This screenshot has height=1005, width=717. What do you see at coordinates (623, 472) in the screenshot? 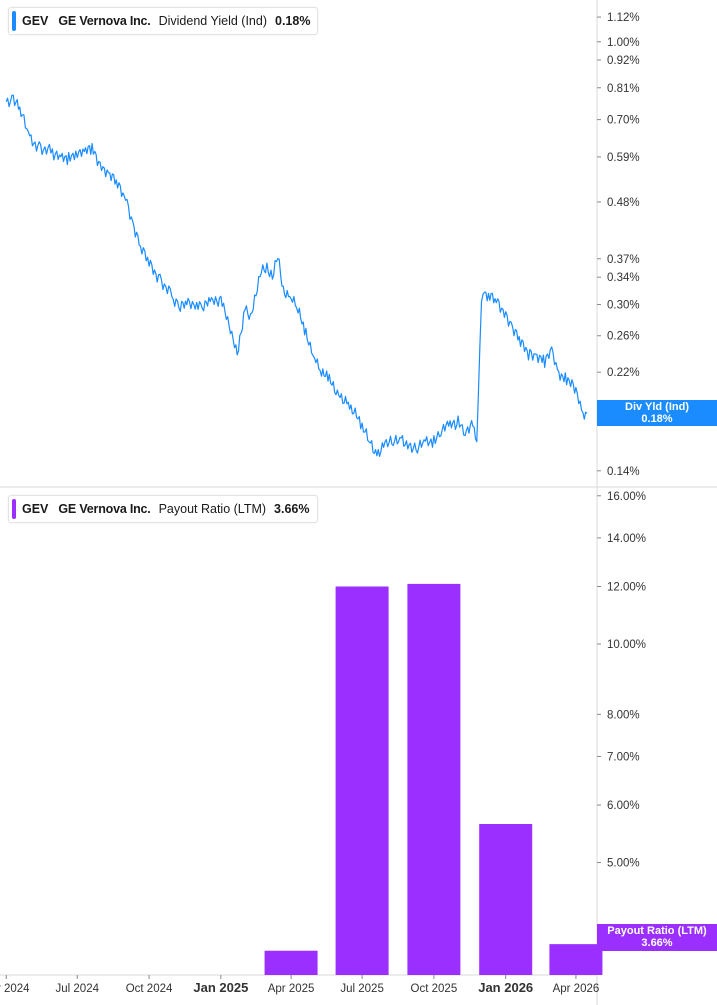
I see `y-tick-label: 0.14%` at bounding box center [623, 472].